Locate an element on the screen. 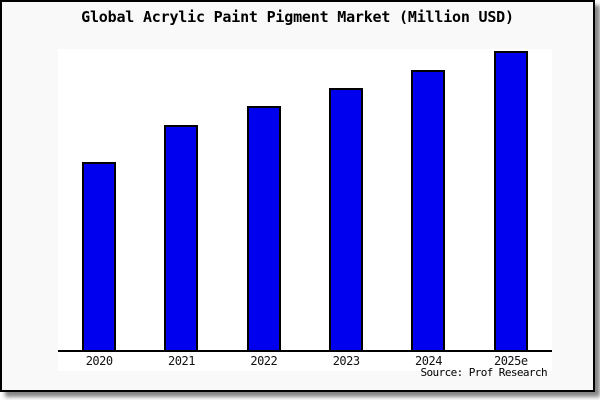 This screenshot has width=600, height=400. x-tick-label: 2020 is located at coordinates (99, 361).